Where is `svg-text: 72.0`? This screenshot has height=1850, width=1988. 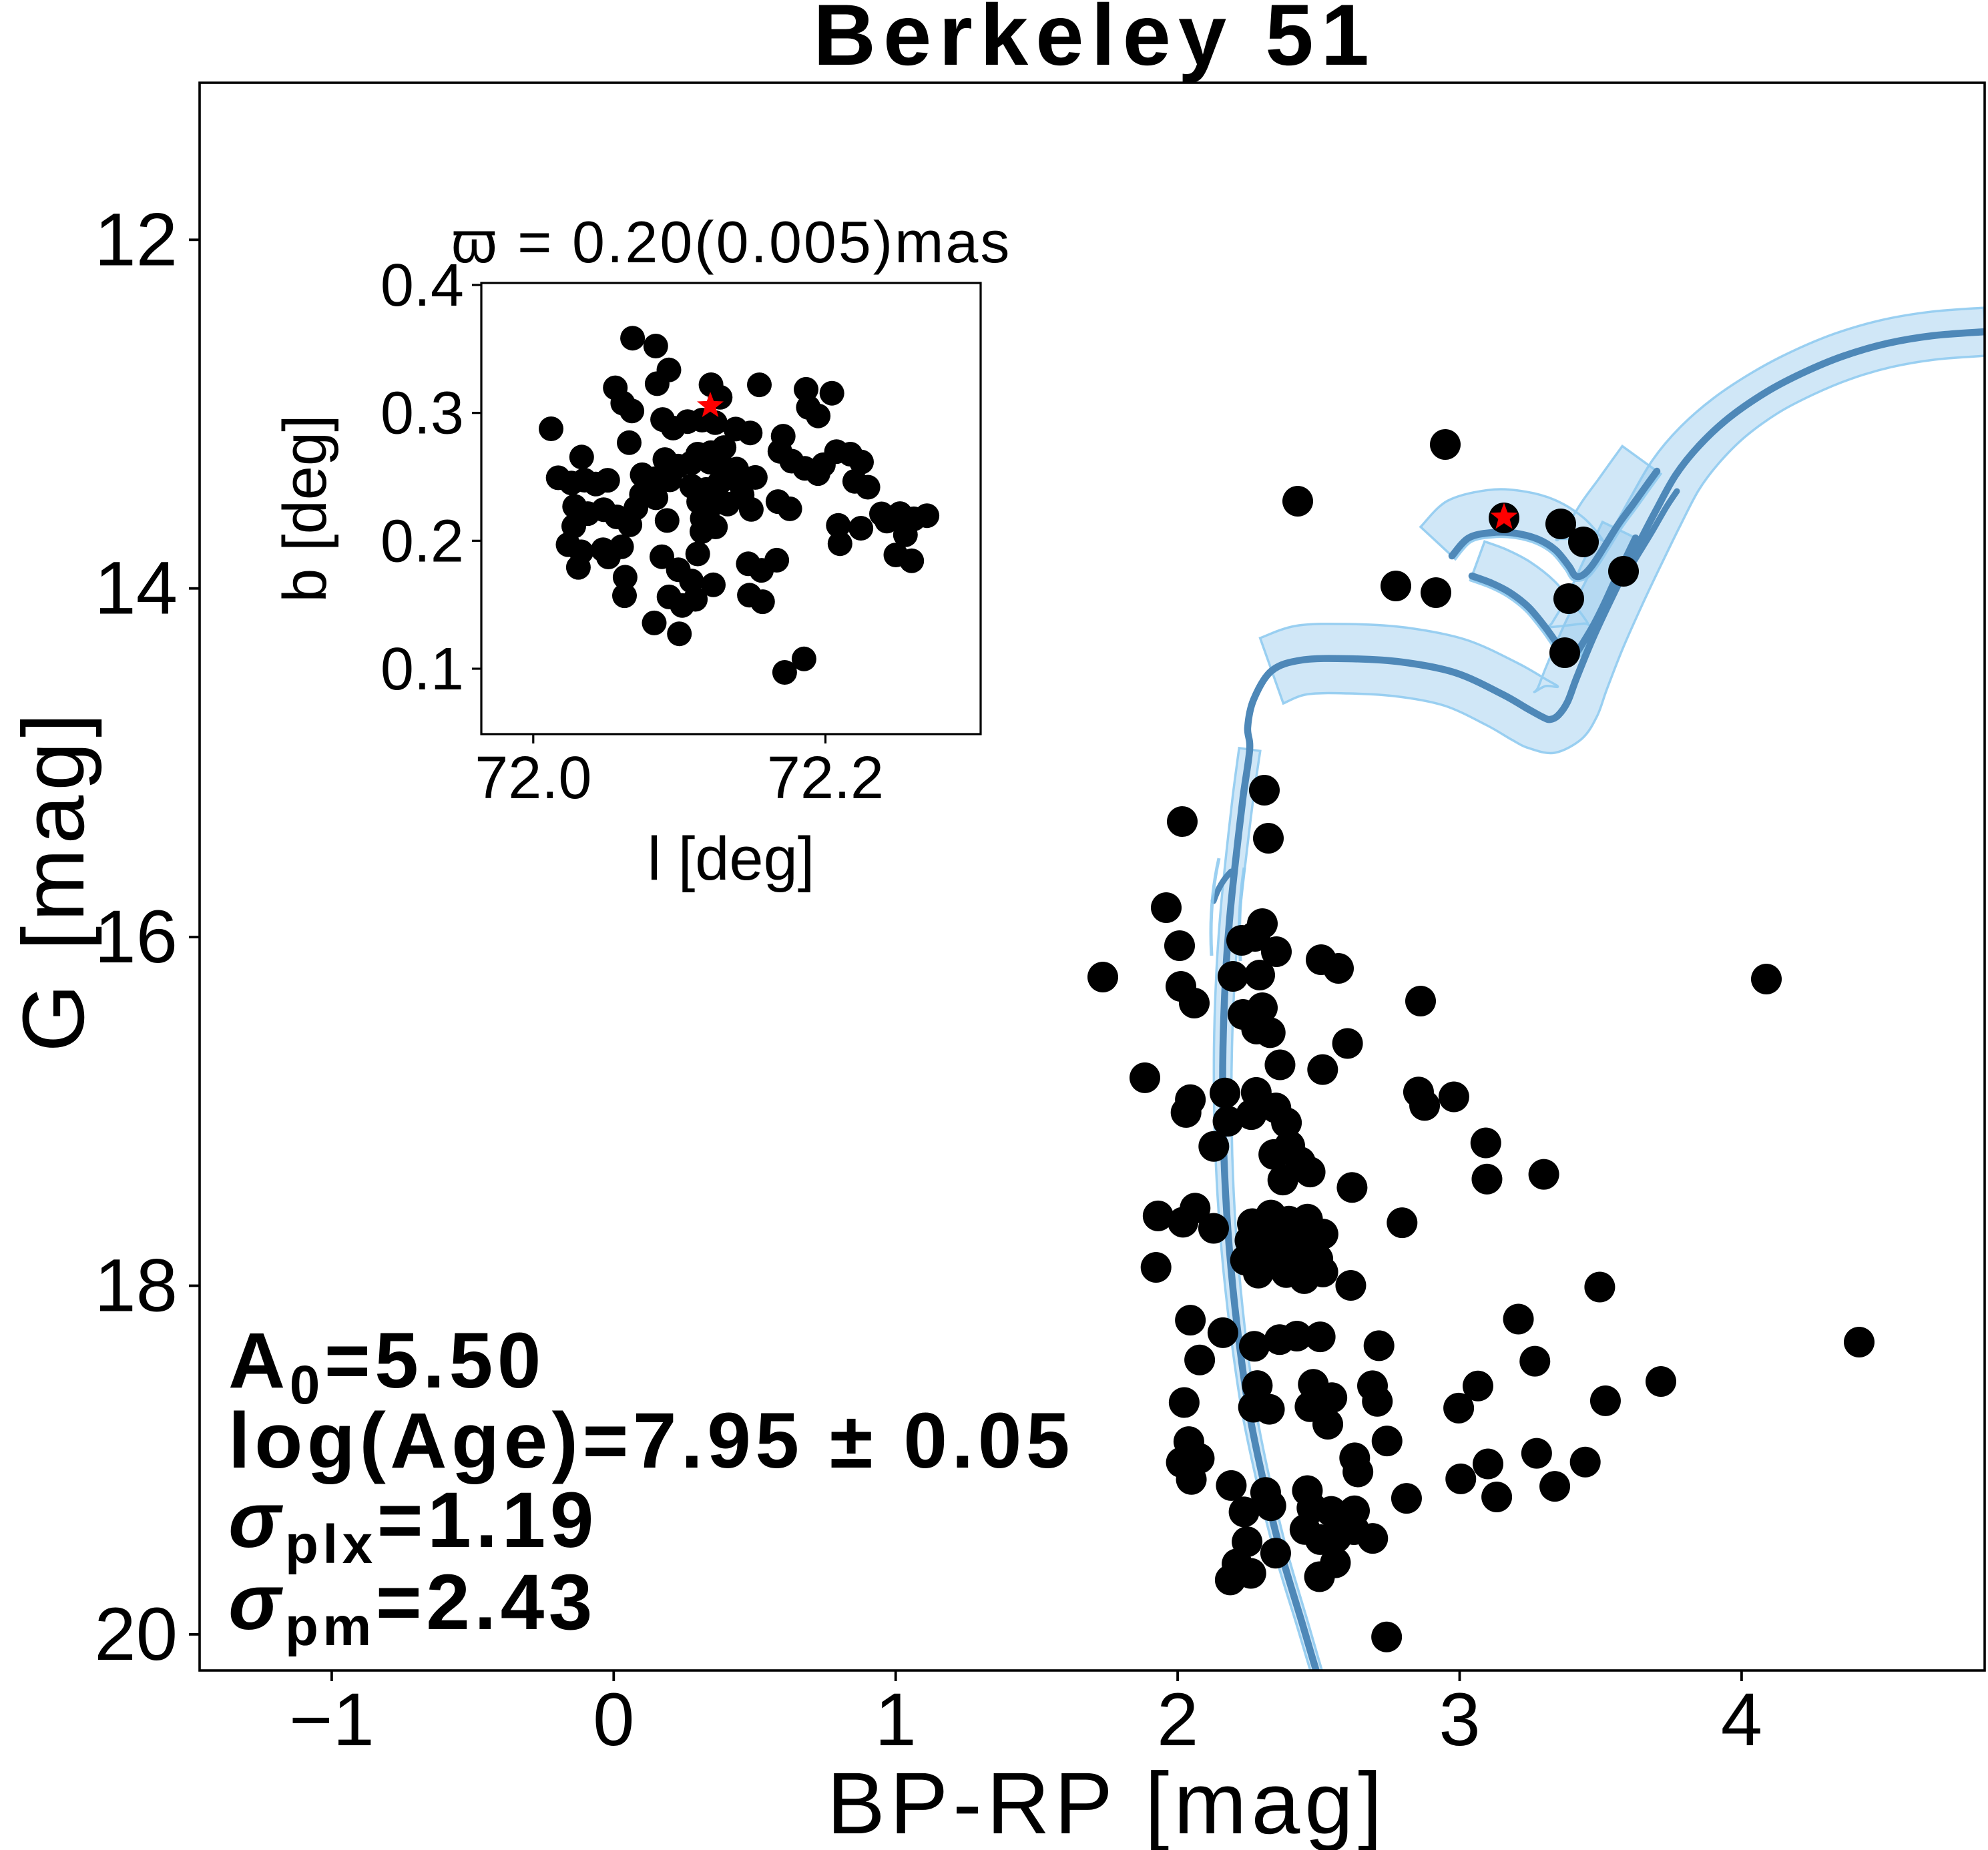 svg-text: 72.0 is located at coordinates (533, 778).